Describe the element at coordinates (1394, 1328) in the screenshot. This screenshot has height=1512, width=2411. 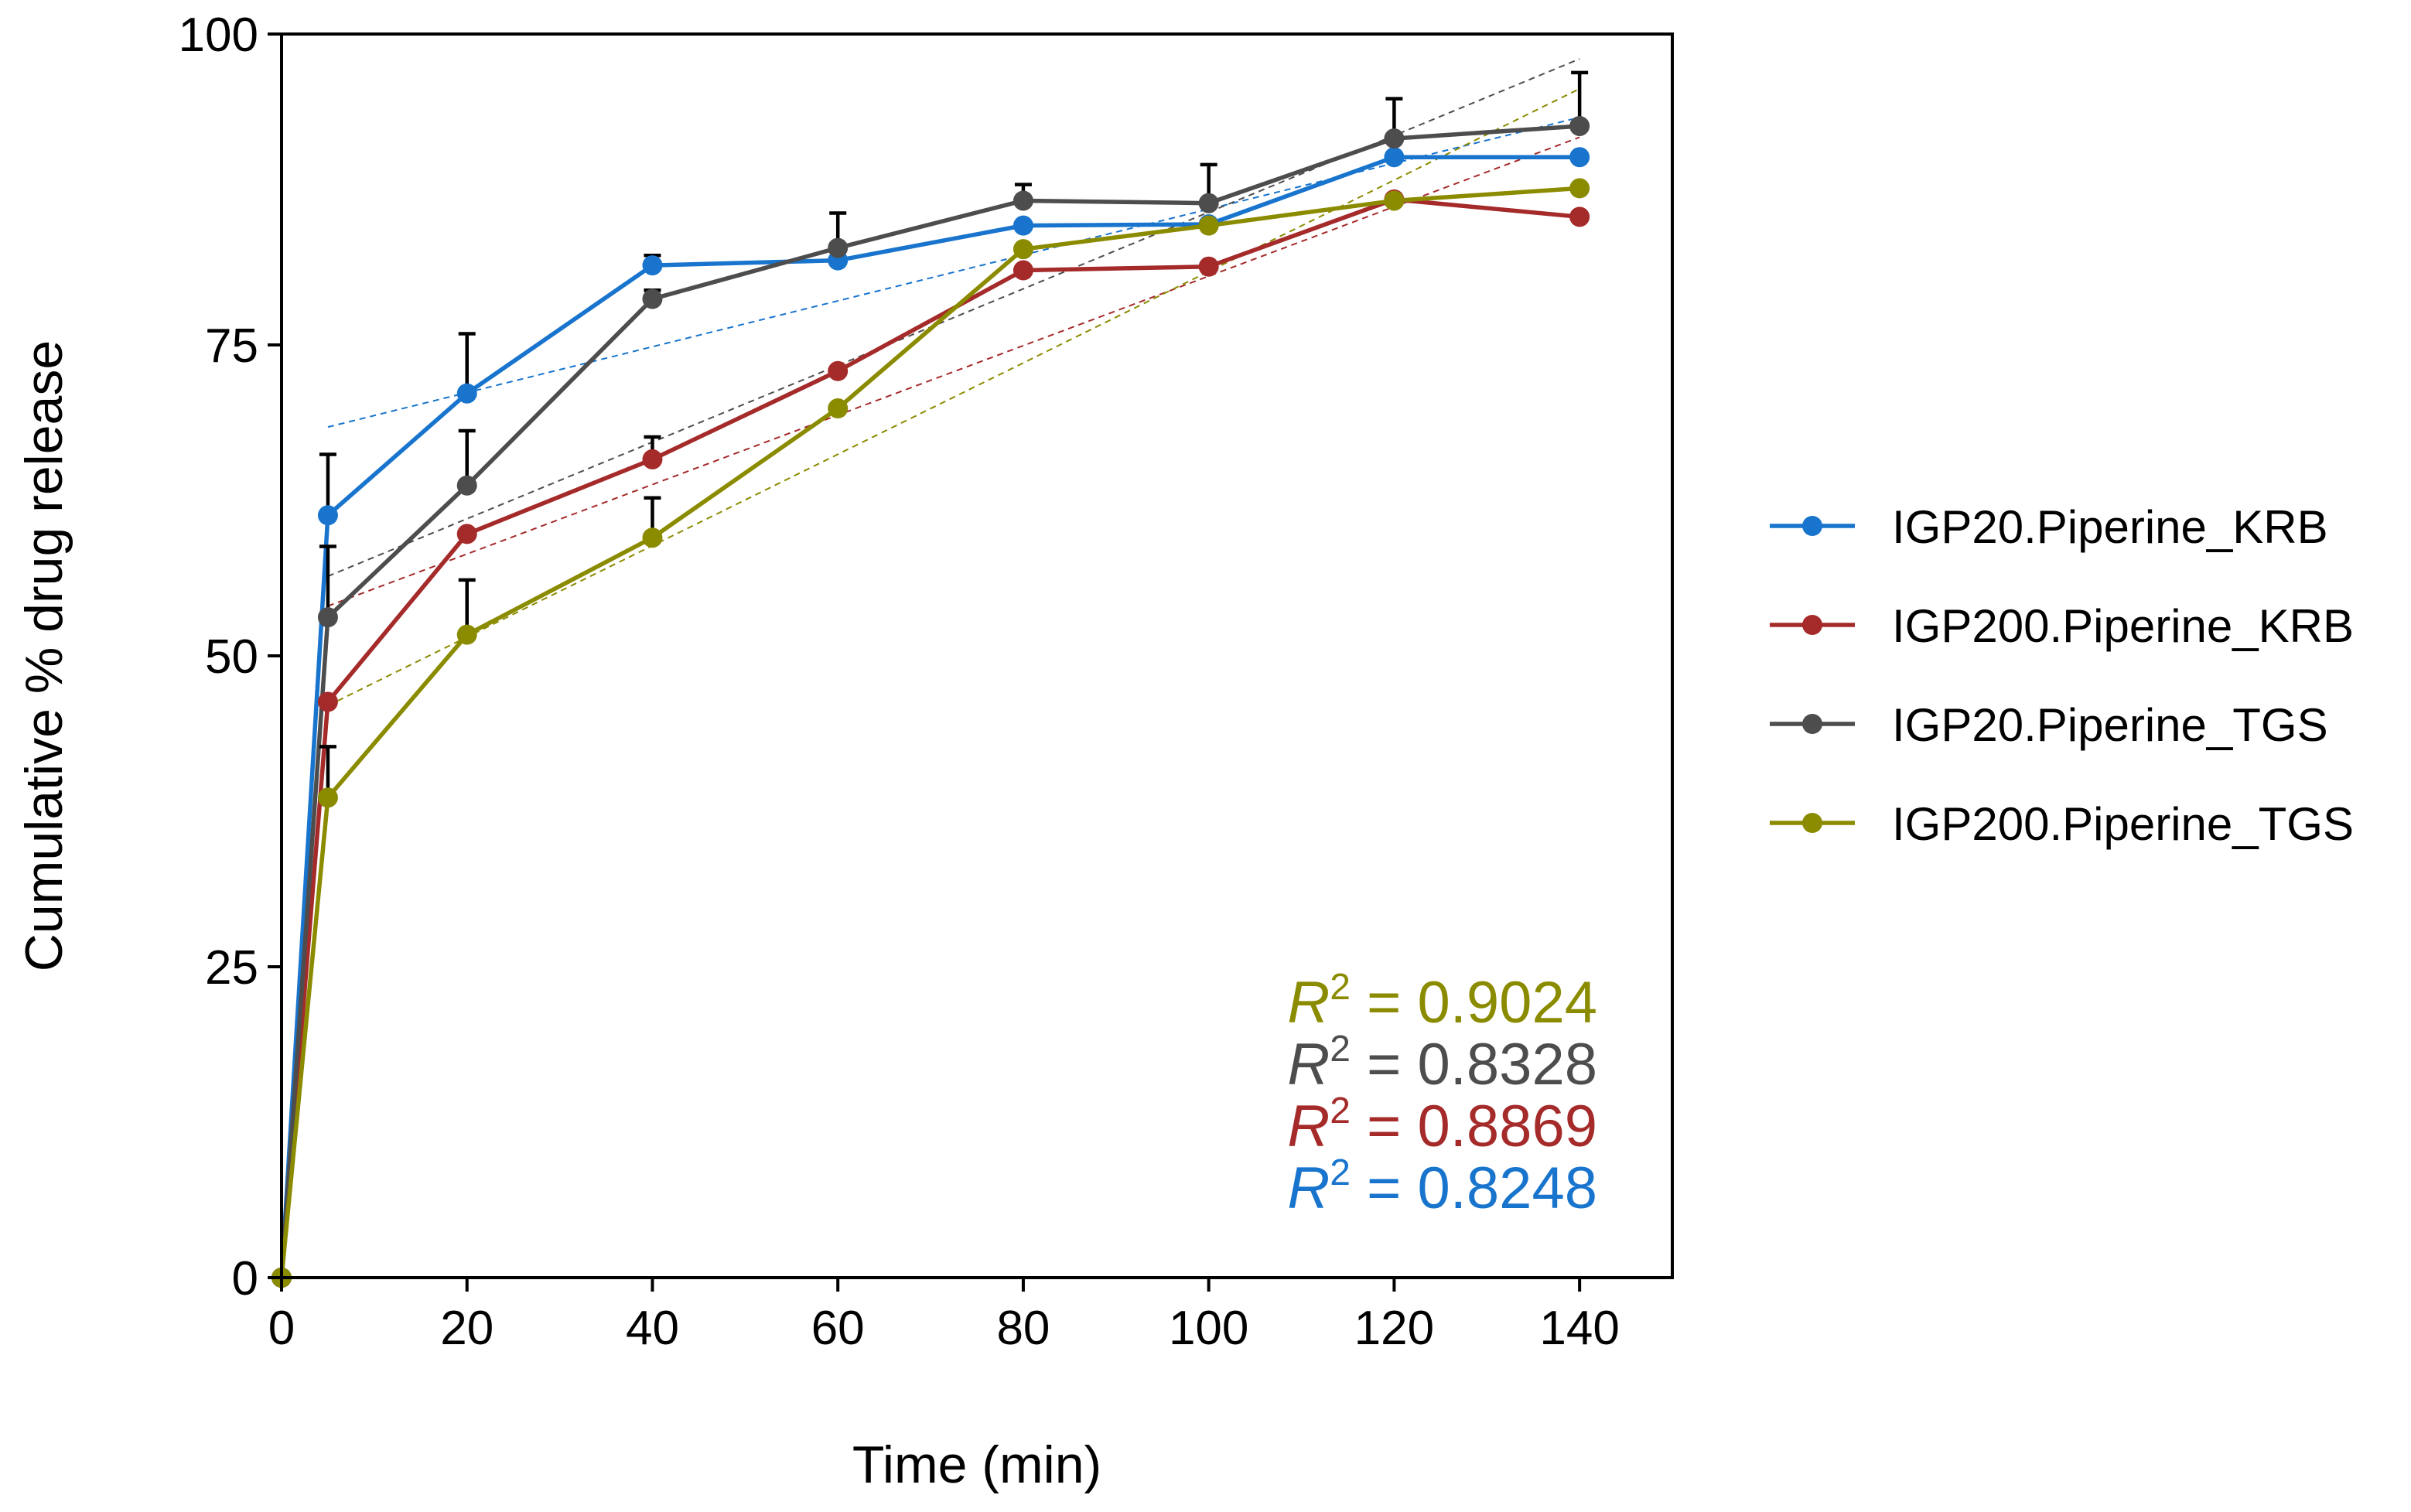
I see `x-tick-label: 120` at that location.